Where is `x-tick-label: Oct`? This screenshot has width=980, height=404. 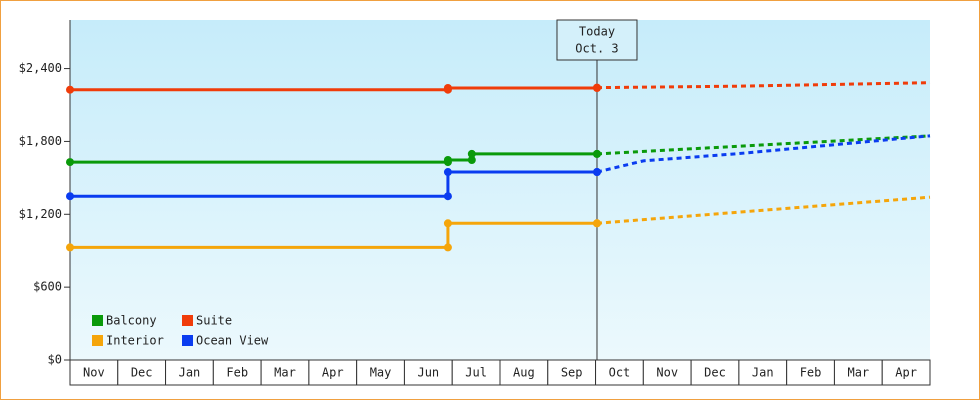 x-tick-label: Oct is located at coordinates (620, 373).